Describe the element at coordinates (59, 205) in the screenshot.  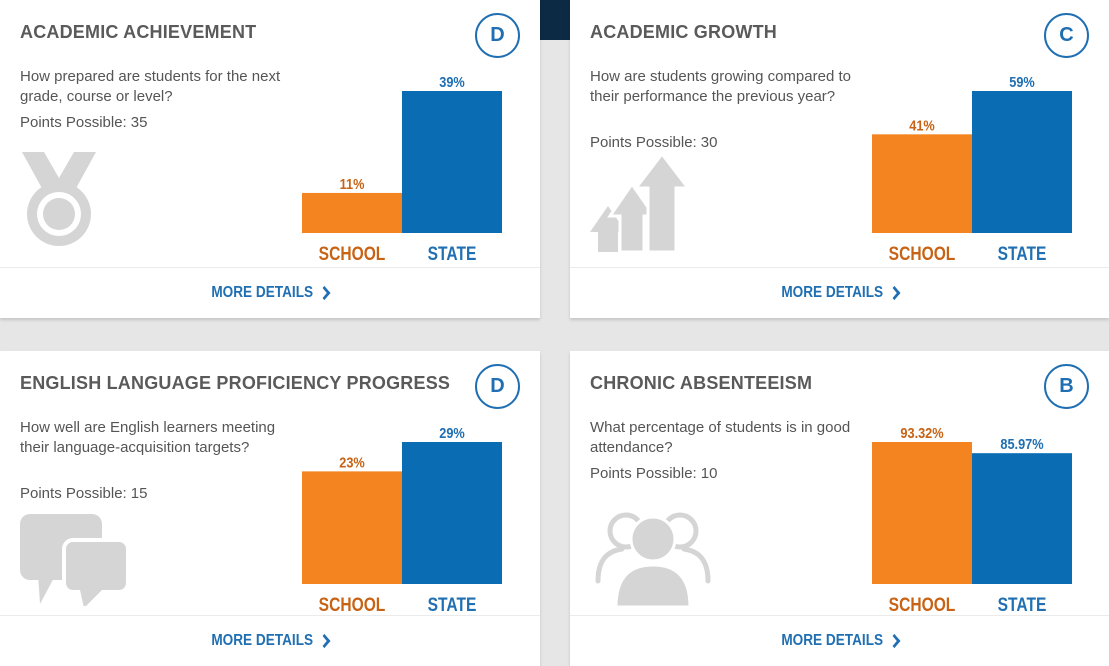
I see `medal-icon` at that location.